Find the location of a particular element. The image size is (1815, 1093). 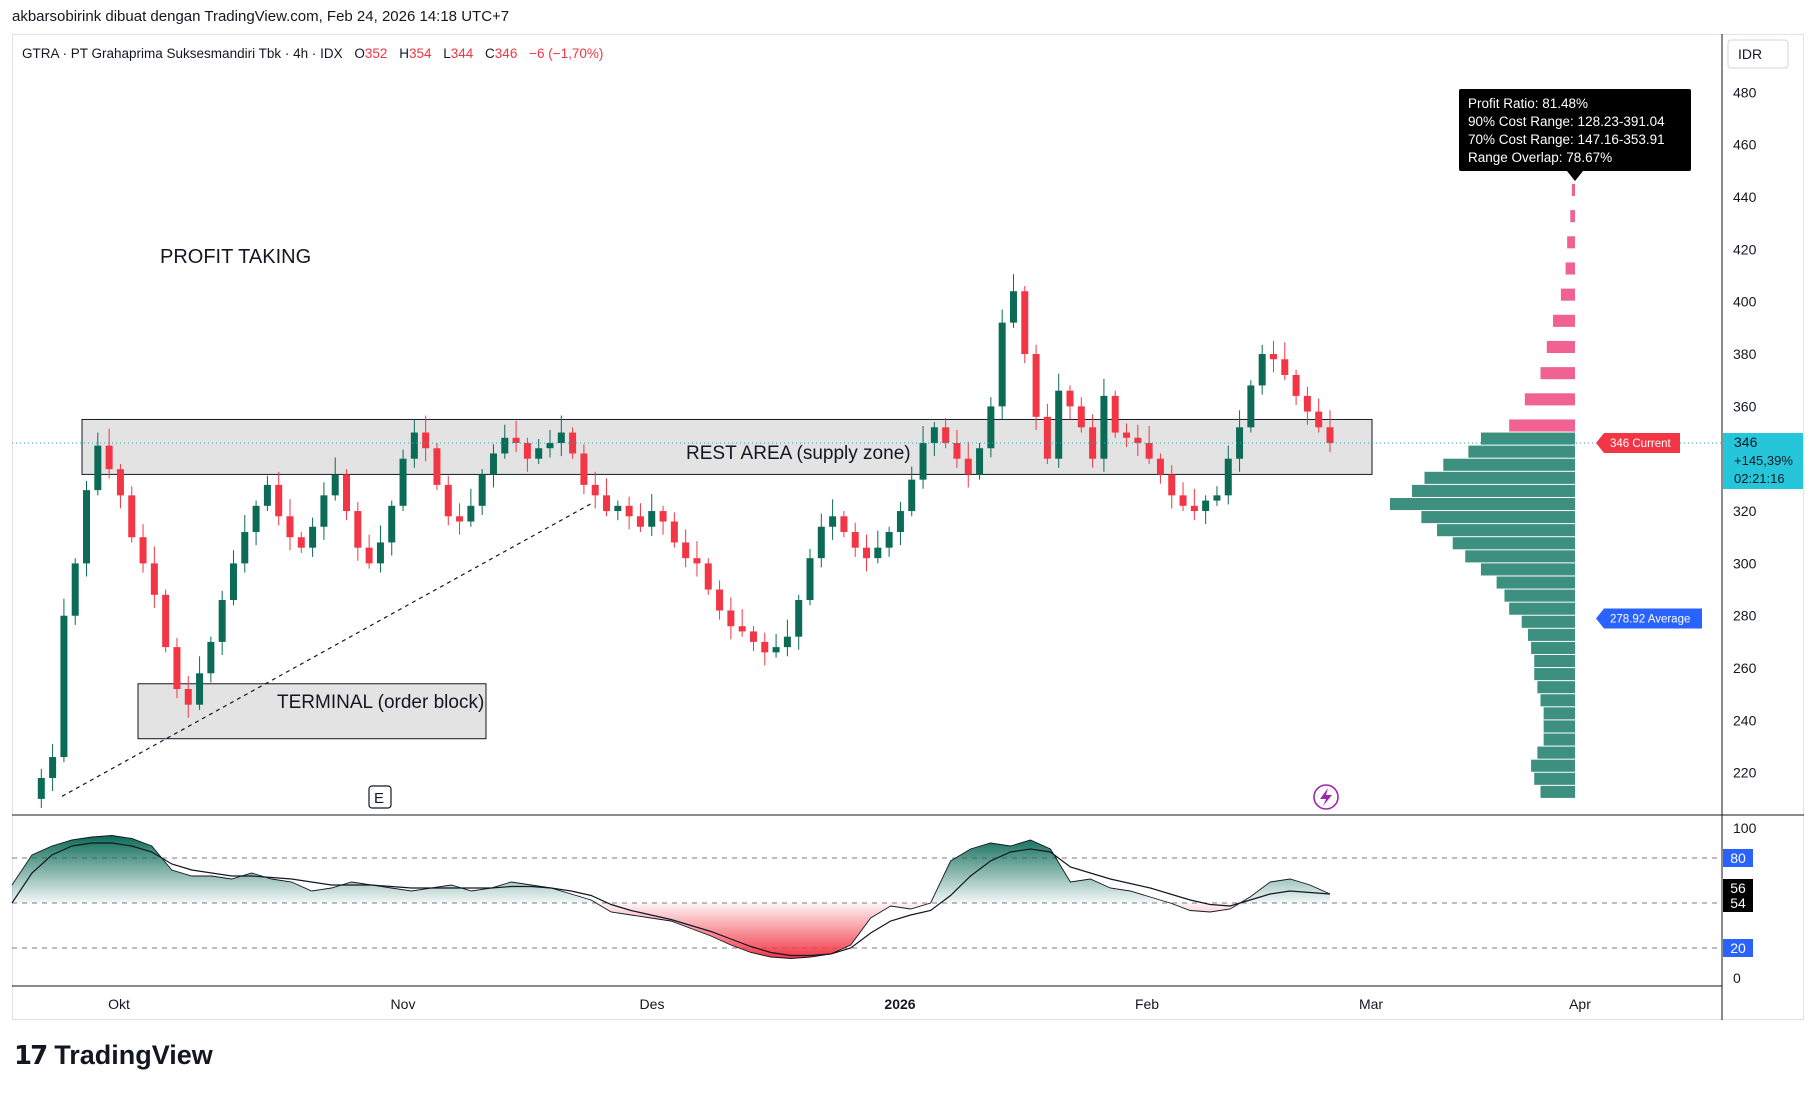

lightning-icon is located at coordinates (1326, 797).